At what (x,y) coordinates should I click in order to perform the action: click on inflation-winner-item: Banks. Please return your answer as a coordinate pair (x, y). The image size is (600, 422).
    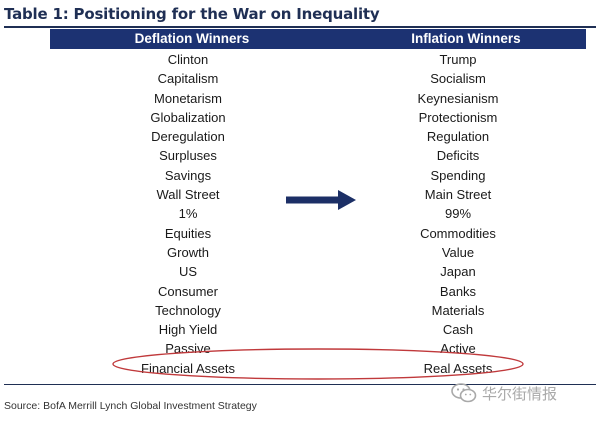
    Looking at the image, I should click on (458, 291).